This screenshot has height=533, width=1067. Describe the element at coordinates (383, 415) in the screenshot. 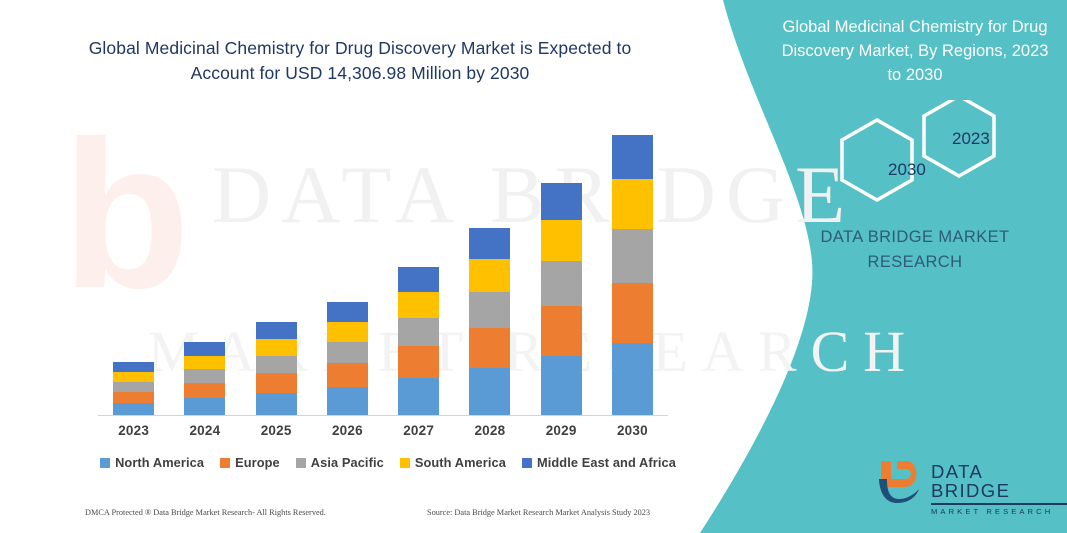

I see `x-axis-line` at that location.